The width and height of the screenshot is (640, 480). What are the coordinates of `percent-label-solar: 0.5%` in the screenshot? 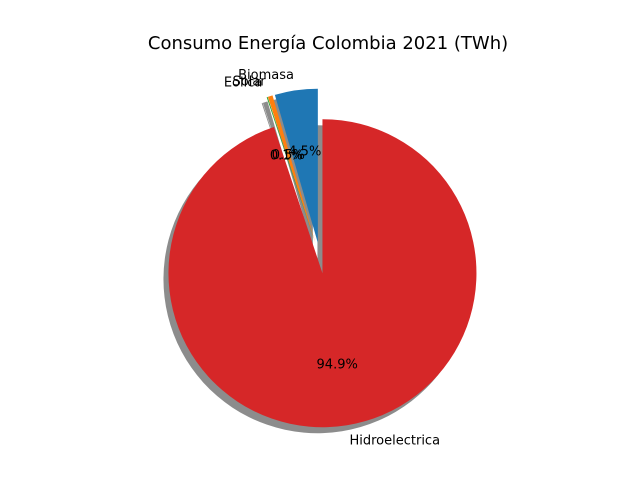 It's located at (288, 155).